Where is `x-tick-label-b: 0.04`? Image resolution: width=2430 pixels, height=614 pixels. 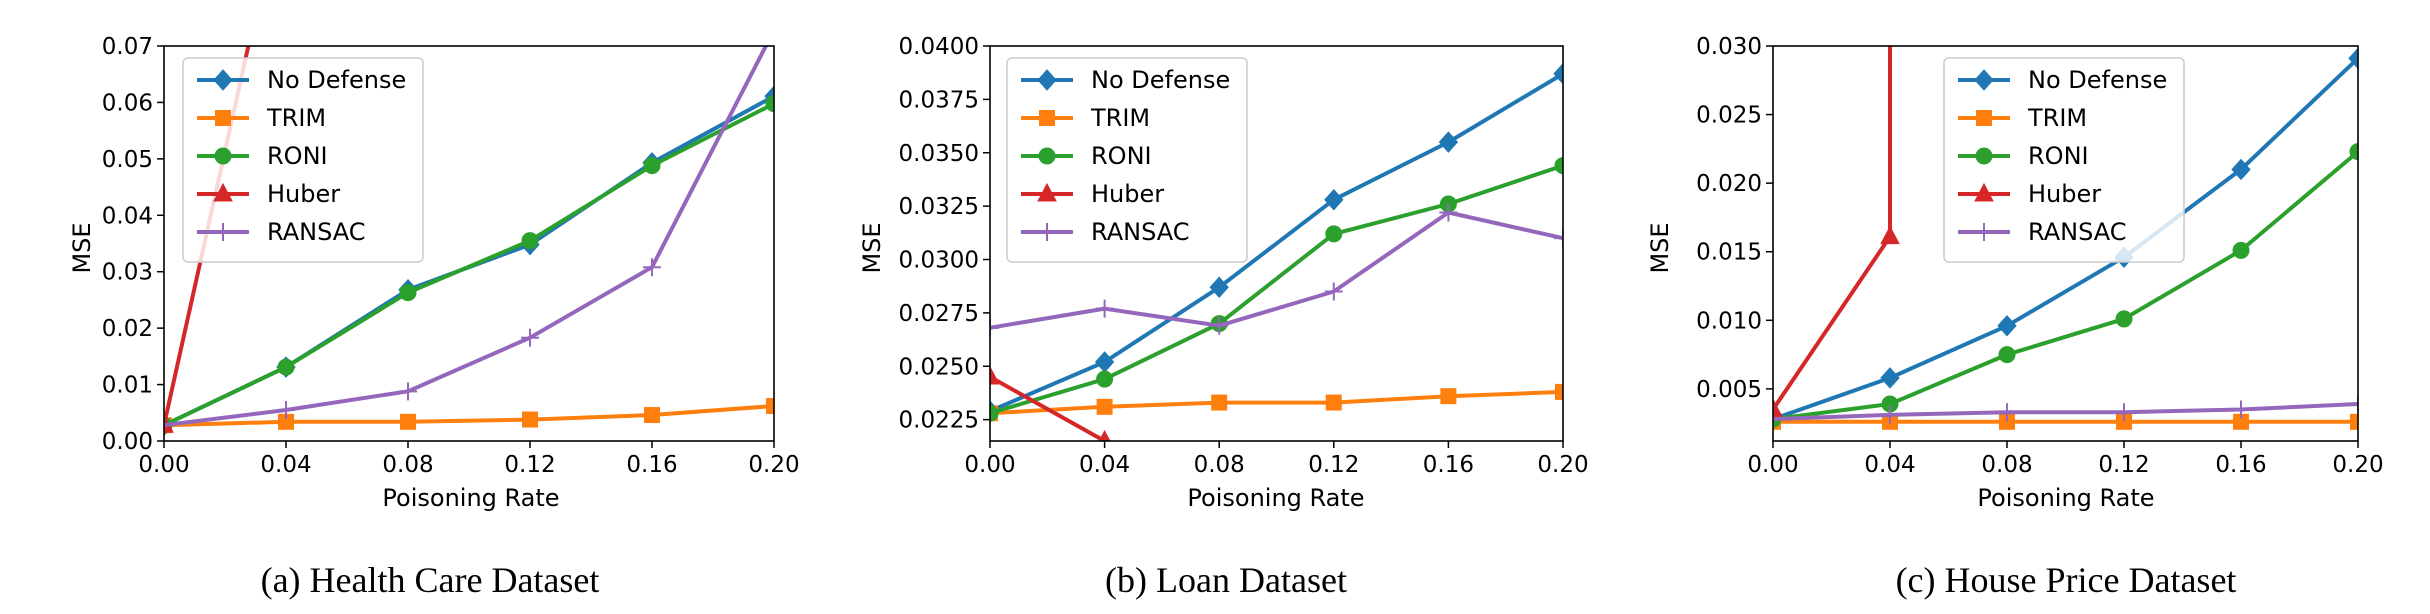
x-tick-label-b: 0.04 is located at coordinates (1104, 465).